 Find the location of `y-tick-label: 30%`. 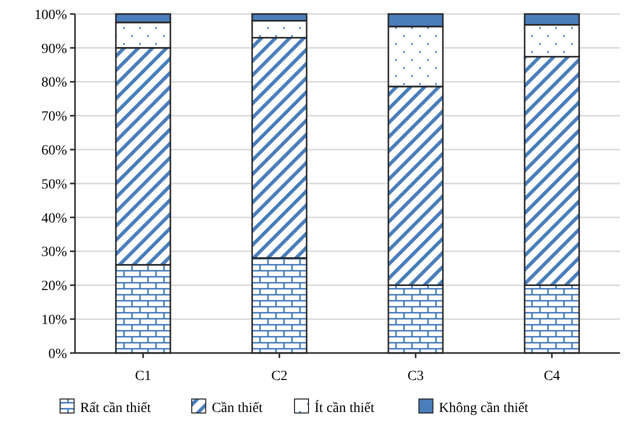

y-tick-label: 30% is located at coordinates (54, 252).